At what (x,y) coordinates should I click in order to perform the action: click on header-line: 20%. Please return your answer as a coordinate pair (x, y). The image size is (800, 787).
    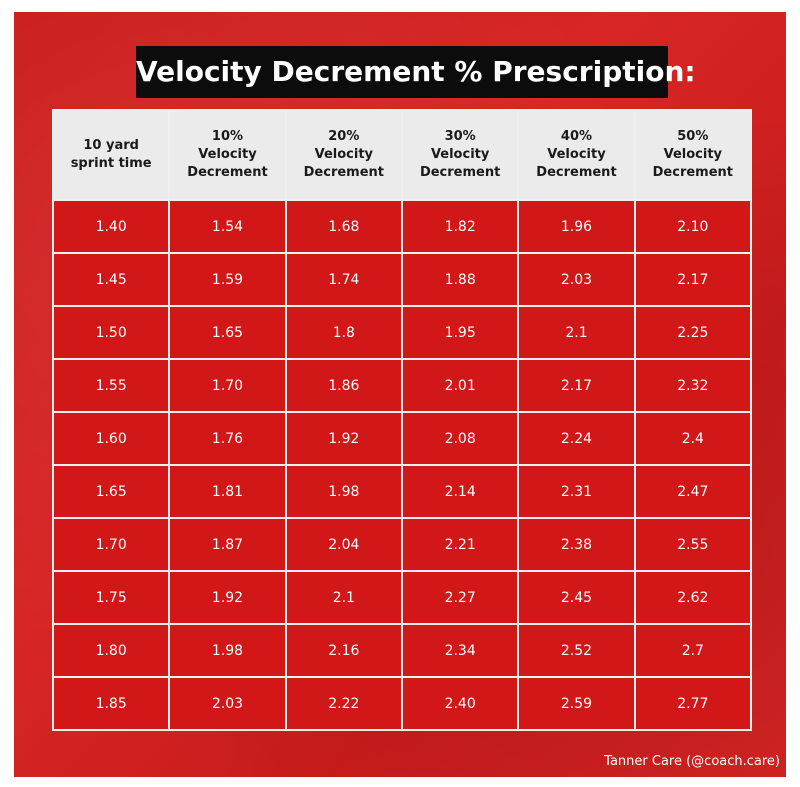
    Looking at the image, I should click on (344, 136).